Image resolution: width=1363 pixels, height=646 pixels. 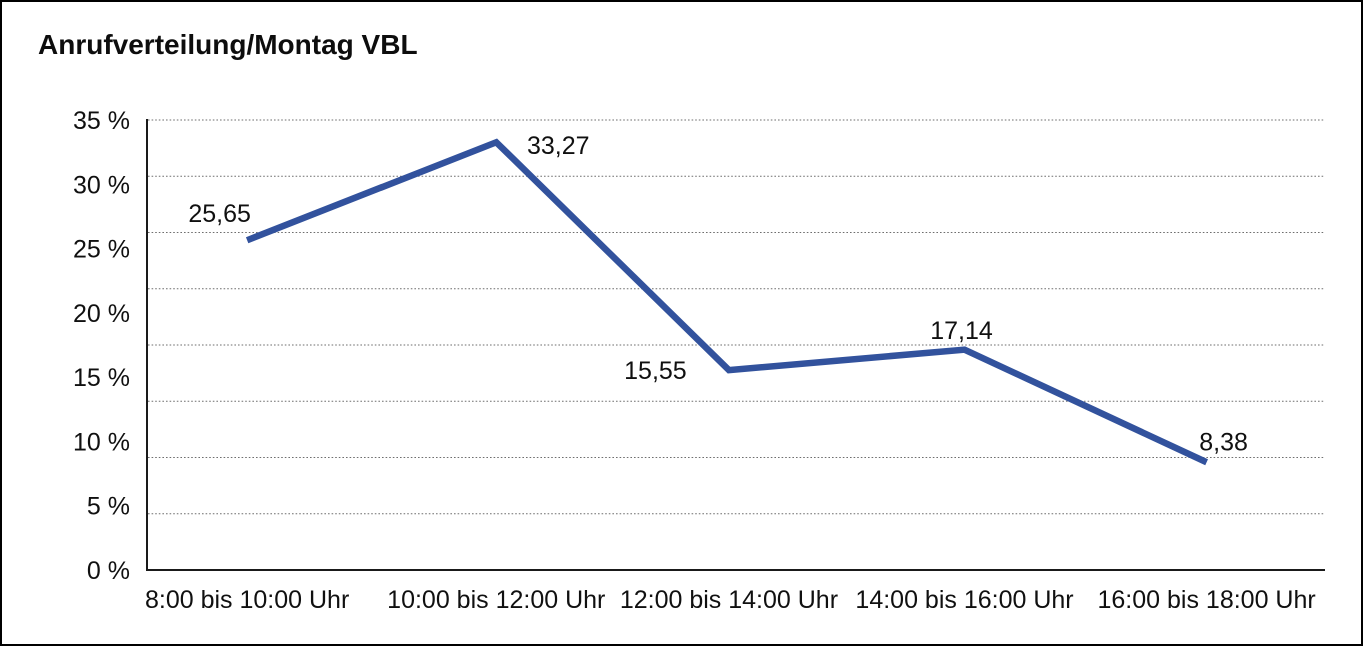 What do you see at coordinates (964, 600) in the screenshot?
I see `x-tick-label: 14:00 bis 16:00 Uhr` at bounding box center [964, 600].